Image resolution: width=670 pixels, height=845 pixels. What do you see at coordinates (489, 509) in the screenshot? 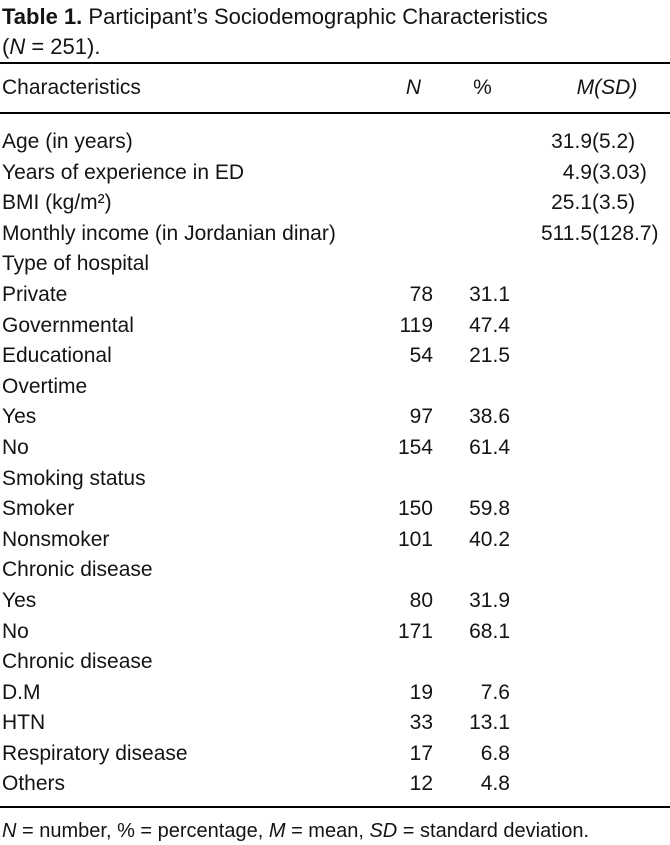
I see `cell-percent: 59.8` at bounding box center [489, 509].